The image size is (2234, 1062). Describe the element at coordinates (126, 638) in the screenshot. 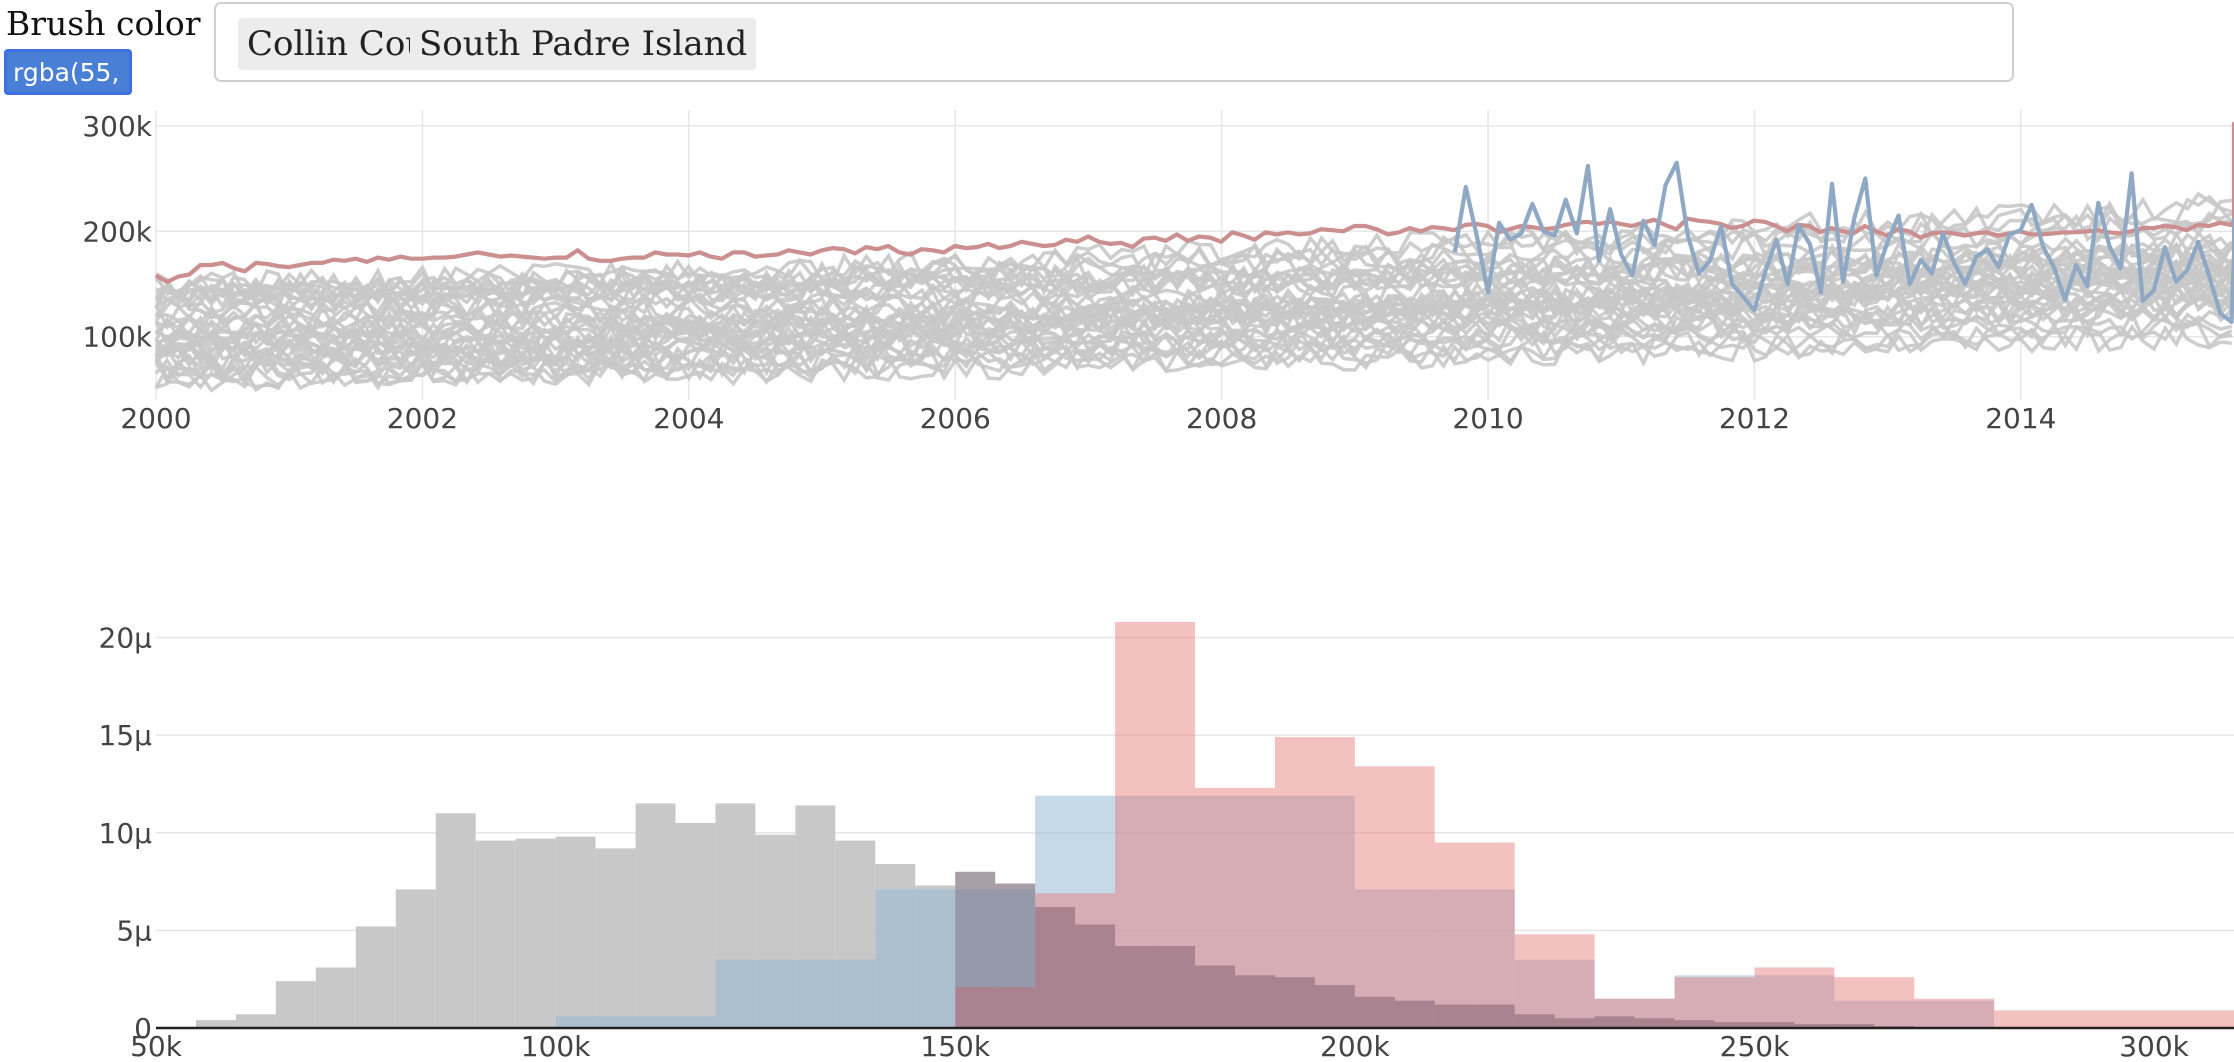

I see `hist-y-tick-label: 20μ` at that location.